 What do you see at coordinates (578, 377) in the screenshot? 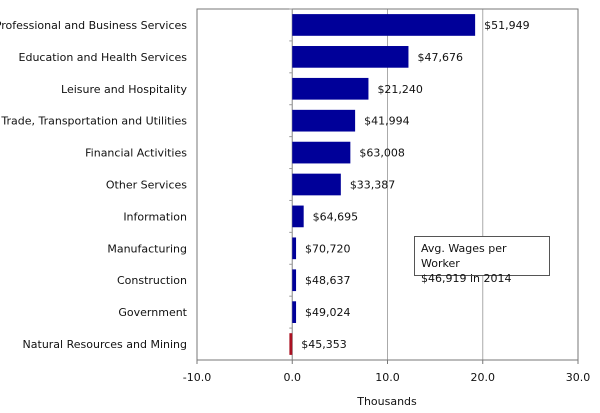
I see `x-tick-label: 30.0` at bounding box center [578, 377].